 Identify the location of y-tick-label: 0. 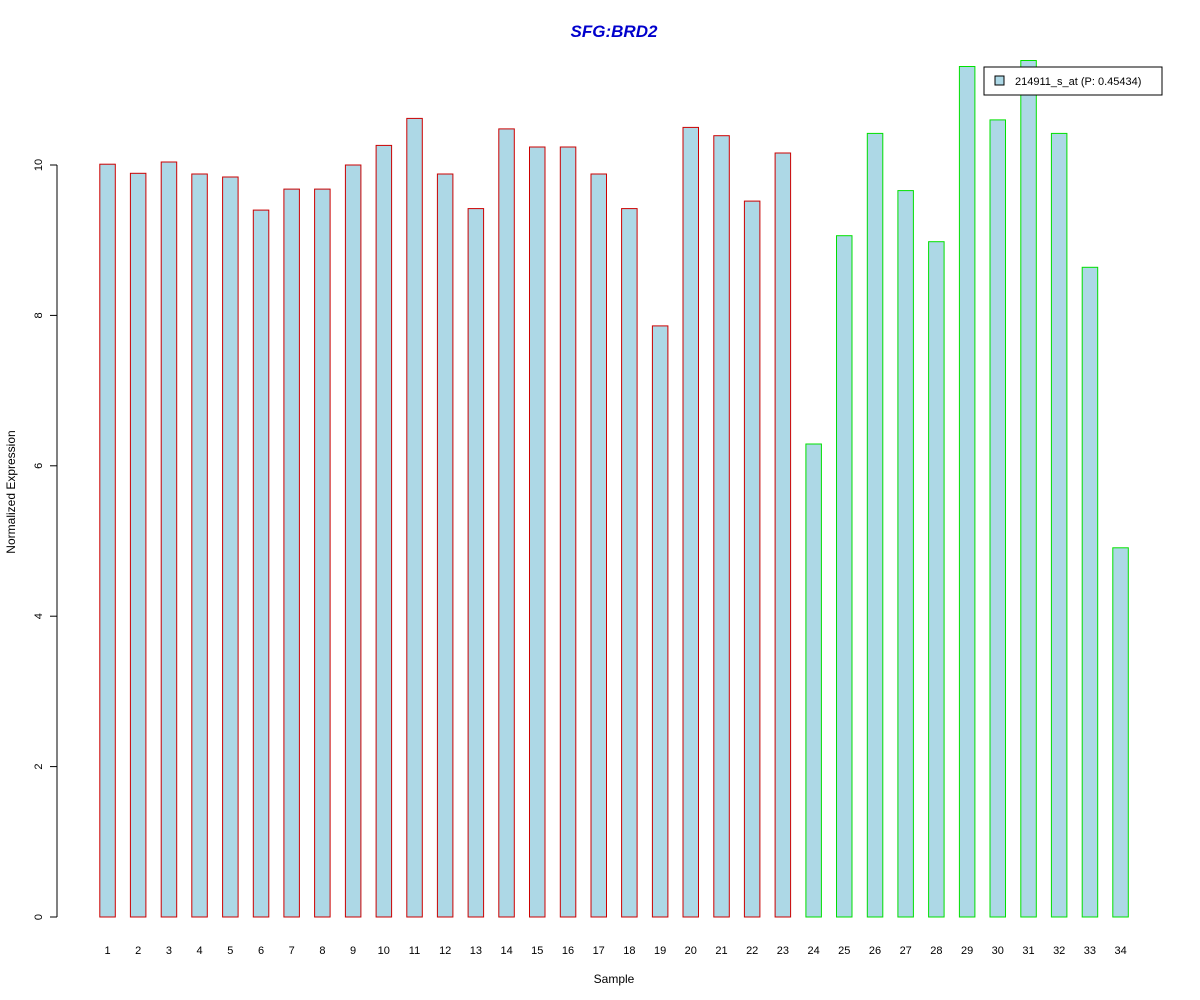
(39, 917).